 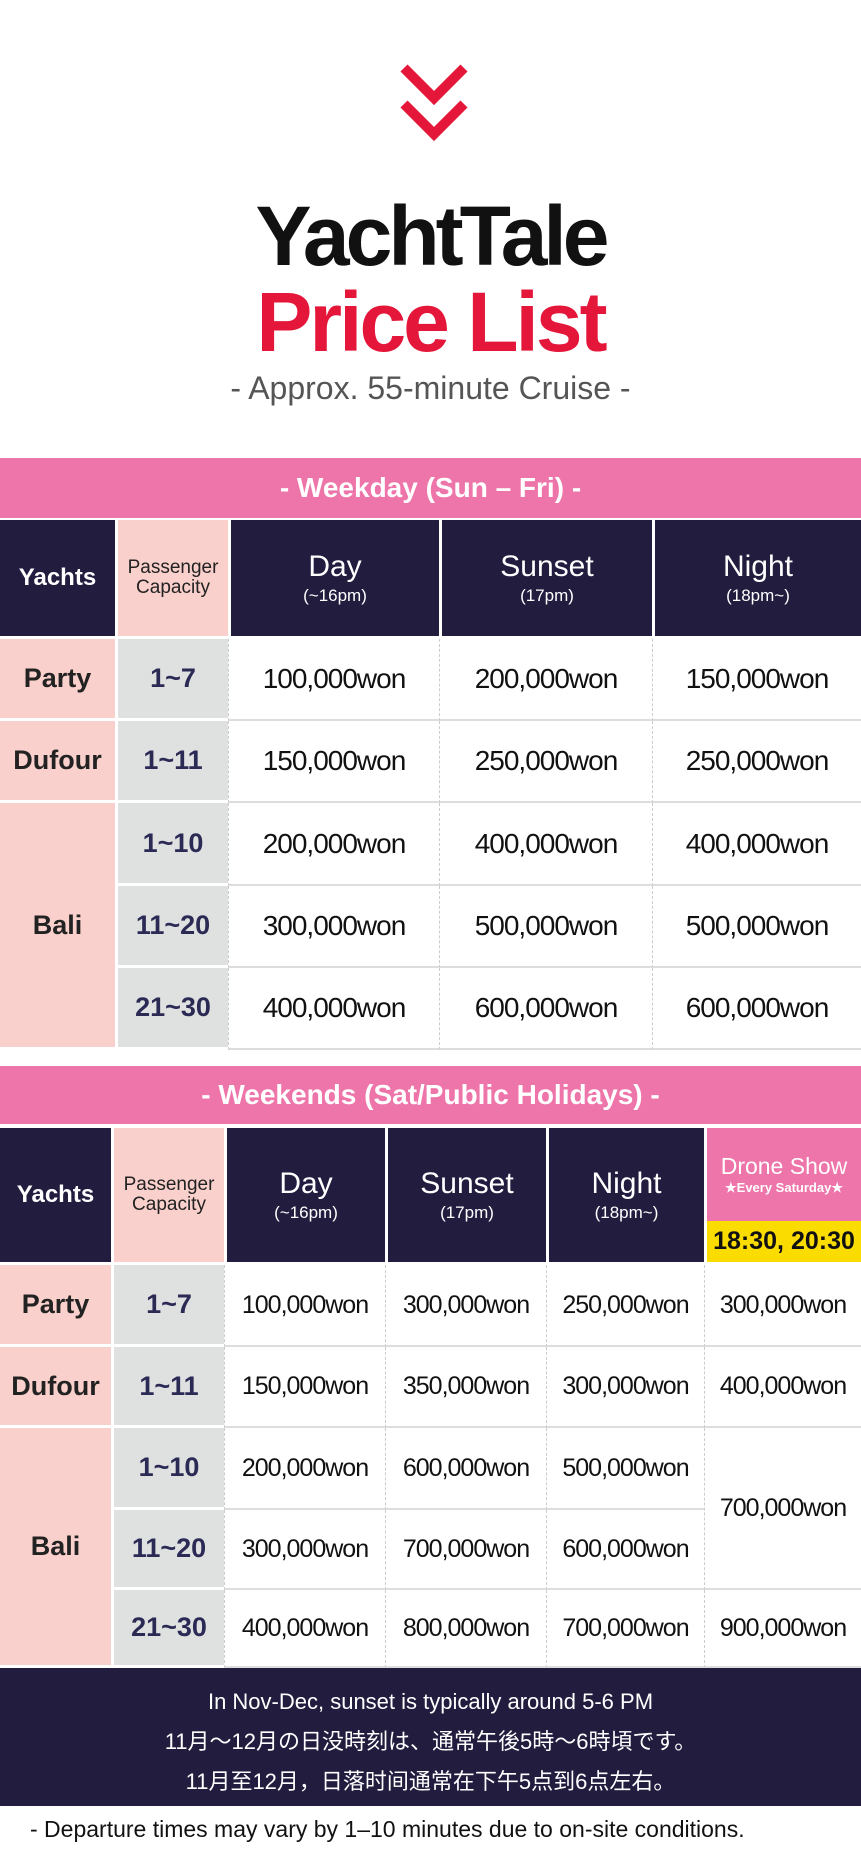 I want to click on price-cell: 350,000won, so click(x=465, y=1387).